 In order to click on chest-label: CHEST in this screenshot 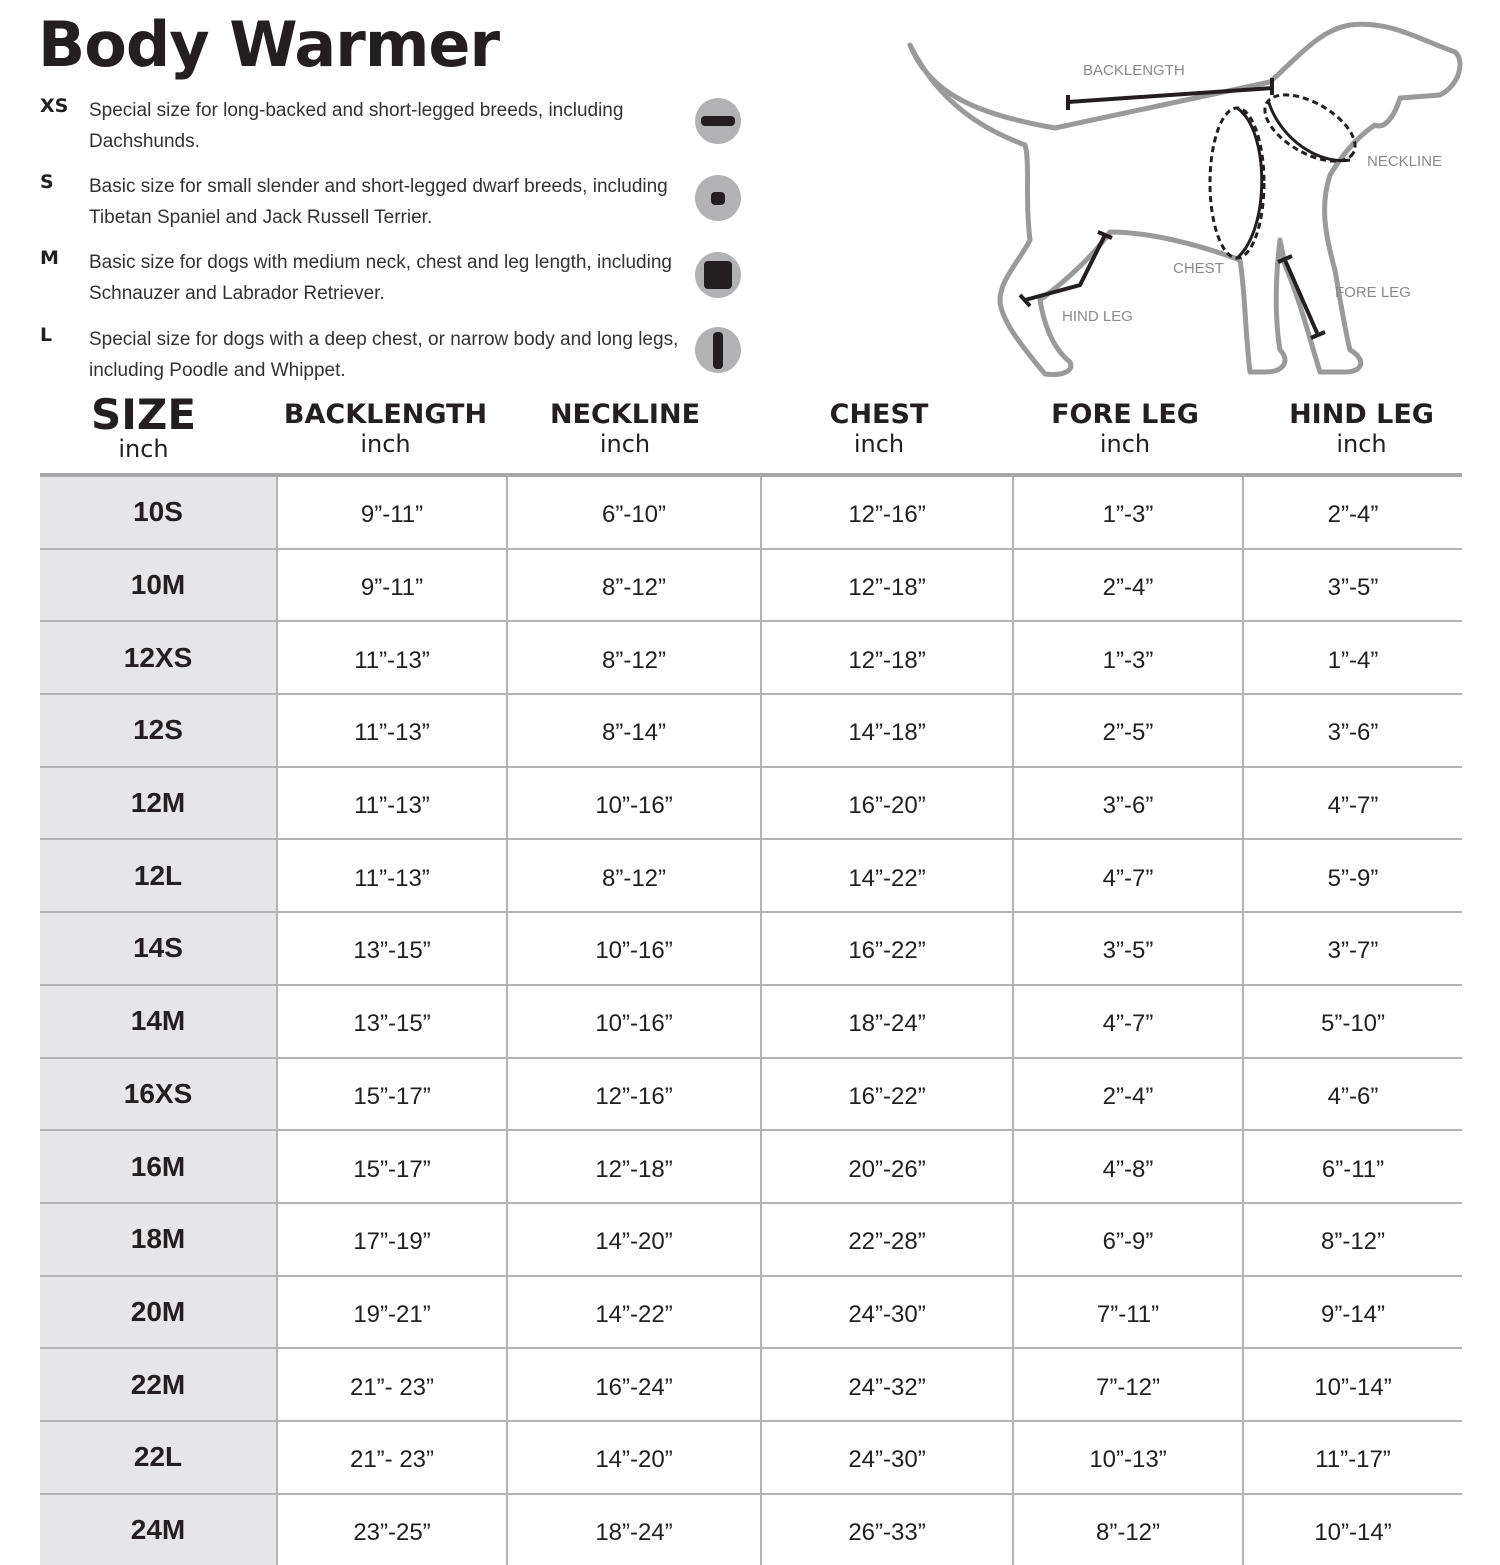, I will do `click(1198, 268)`.